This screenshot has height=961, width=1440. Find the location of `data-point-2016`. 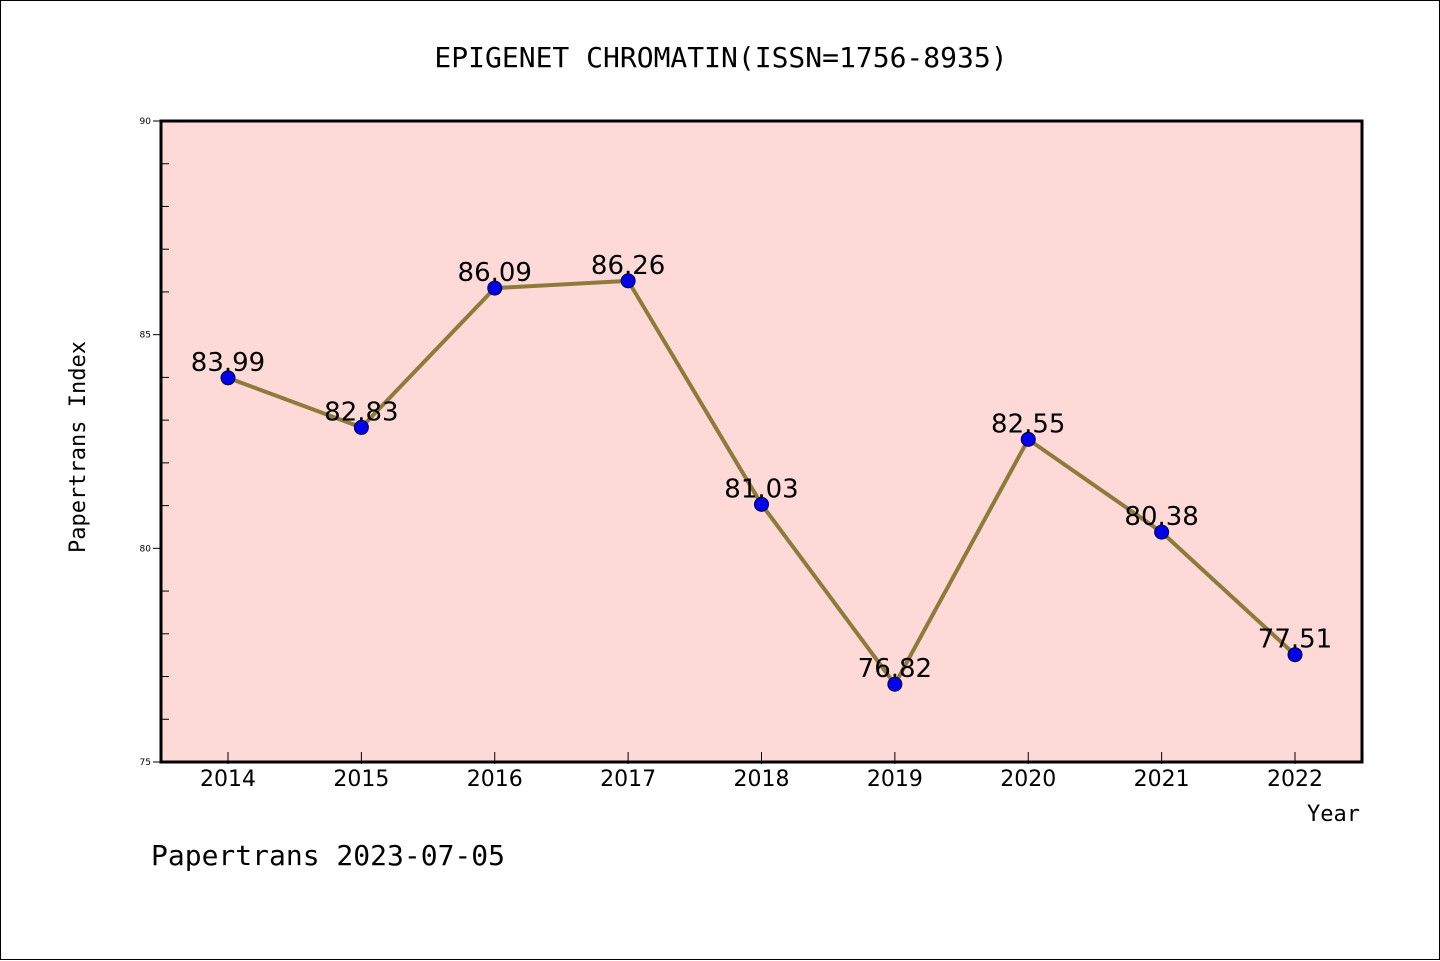

data-point-2016 is located at coordinates (495, 288).